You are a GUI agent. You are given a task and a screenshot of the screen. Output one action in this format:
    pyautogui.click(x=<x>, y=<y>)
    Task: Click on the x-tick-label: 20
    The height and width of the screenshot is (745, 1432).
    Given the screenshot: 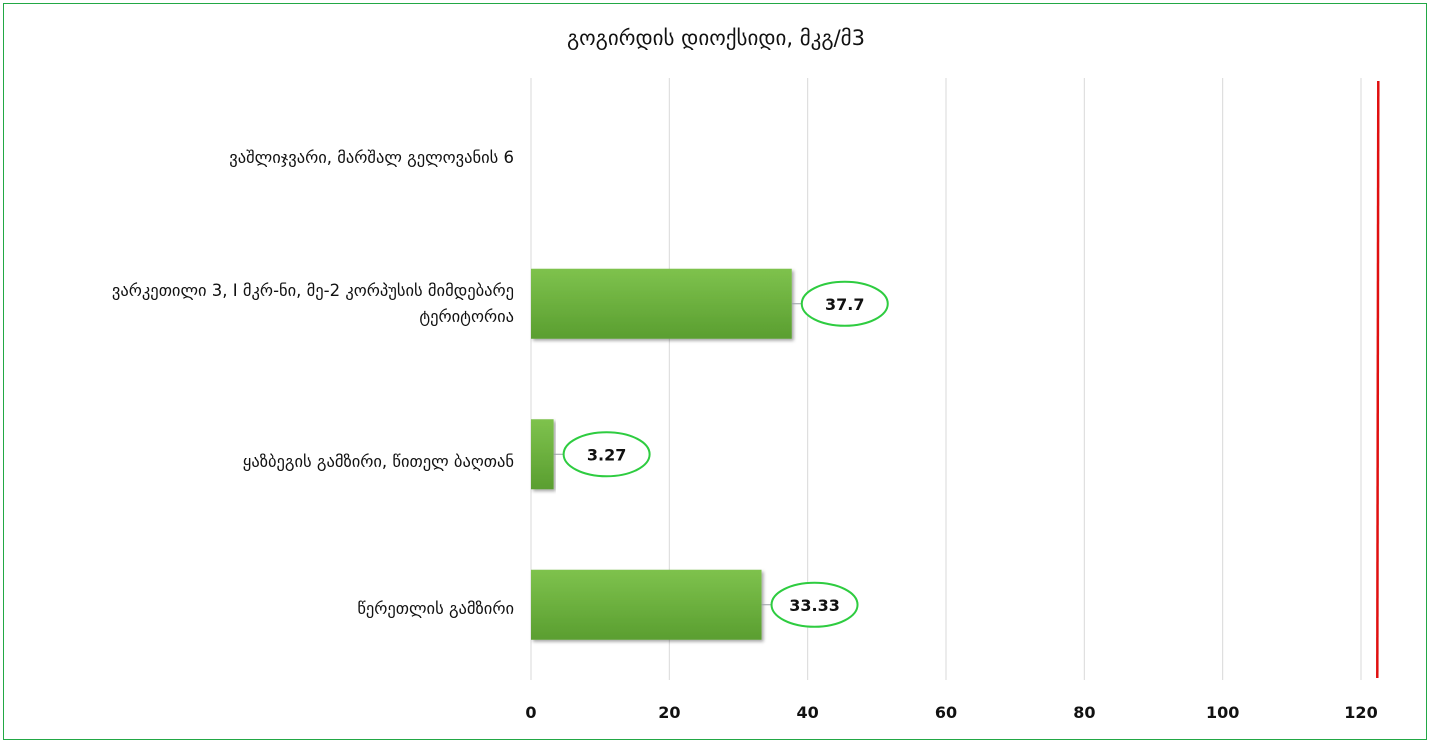 What is the action you would take?
    pyautogui.click(x=669, y=712)
    